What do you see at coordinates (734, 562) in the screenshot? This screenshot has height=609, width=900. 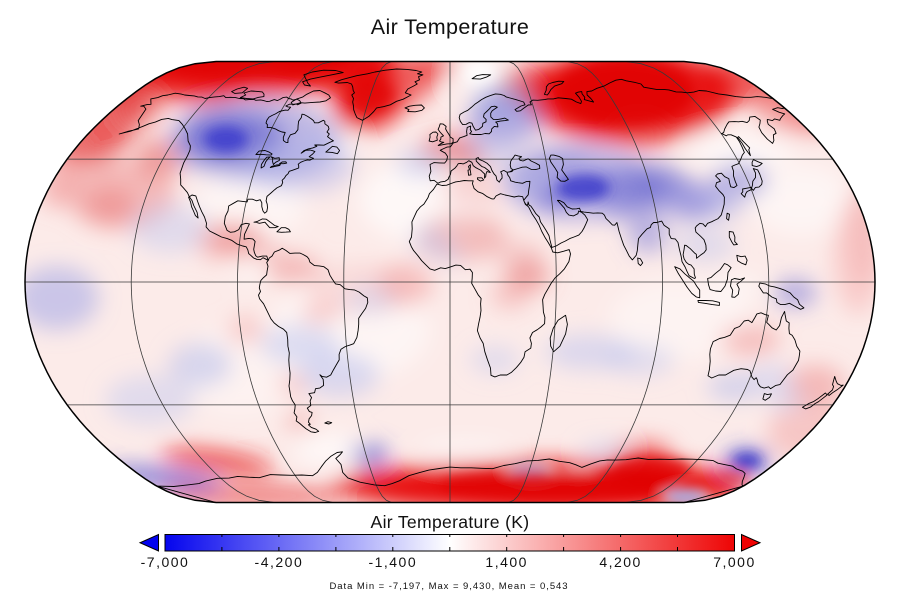 I see `svg-text: 7,000` at bounding box center [734, 562].